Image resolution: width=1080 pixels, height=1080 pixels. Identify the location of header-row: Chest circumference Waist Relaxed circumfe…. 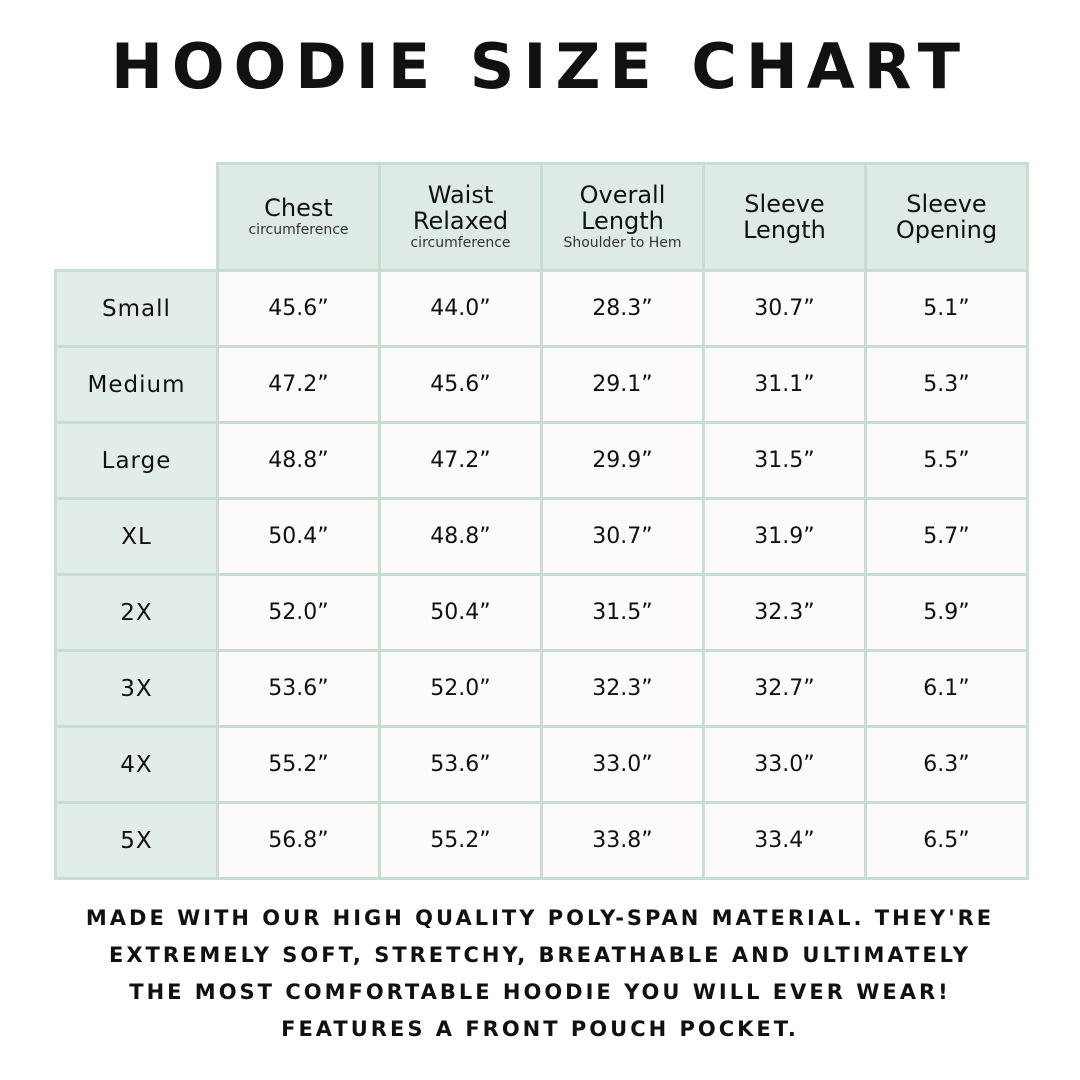
(542, 217).